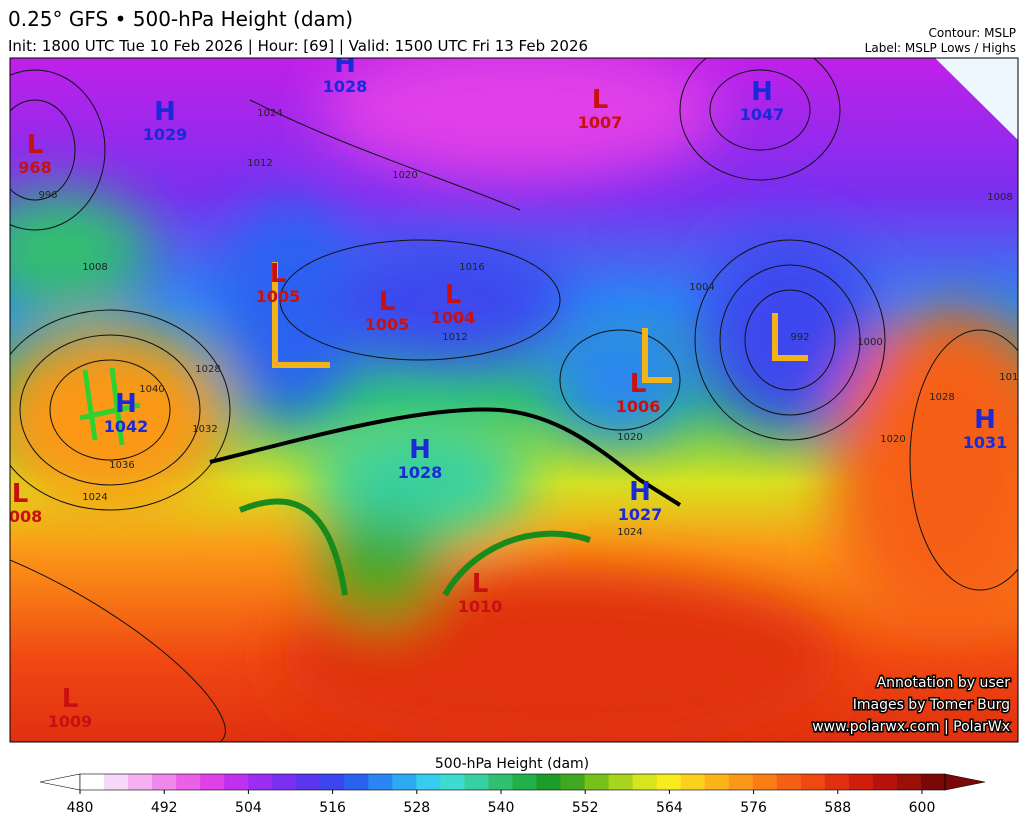  Describe the element at coordinates (985, 442) in the screenshot. I see `center-value: 1031` at that location.